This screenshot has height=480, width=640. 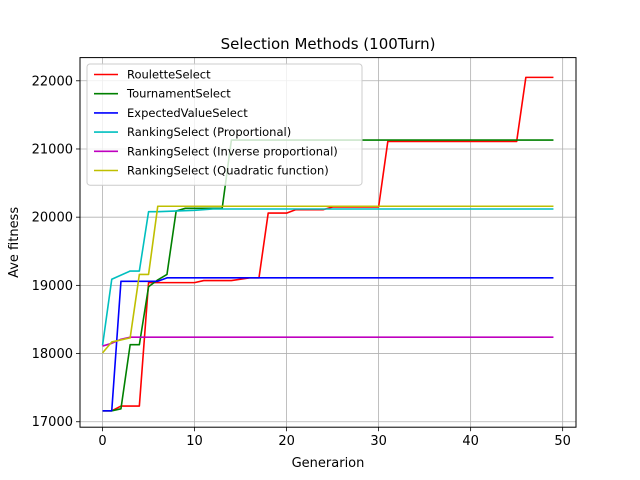 What do you see at coordinates (286, 441) in the screenshot?
I see `x-tick-label: 20` at bounding box center [286, 441].